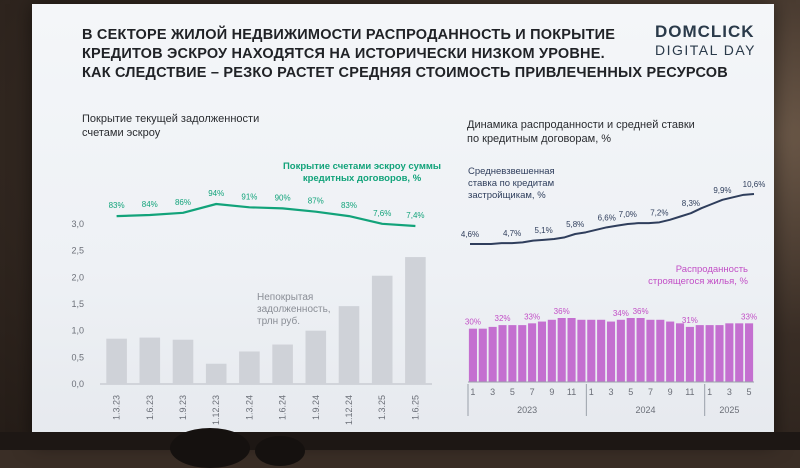 The width and height of the screenshot is (800, 468). I want to click on coverage-data-label: 87%, so click(316, 201).